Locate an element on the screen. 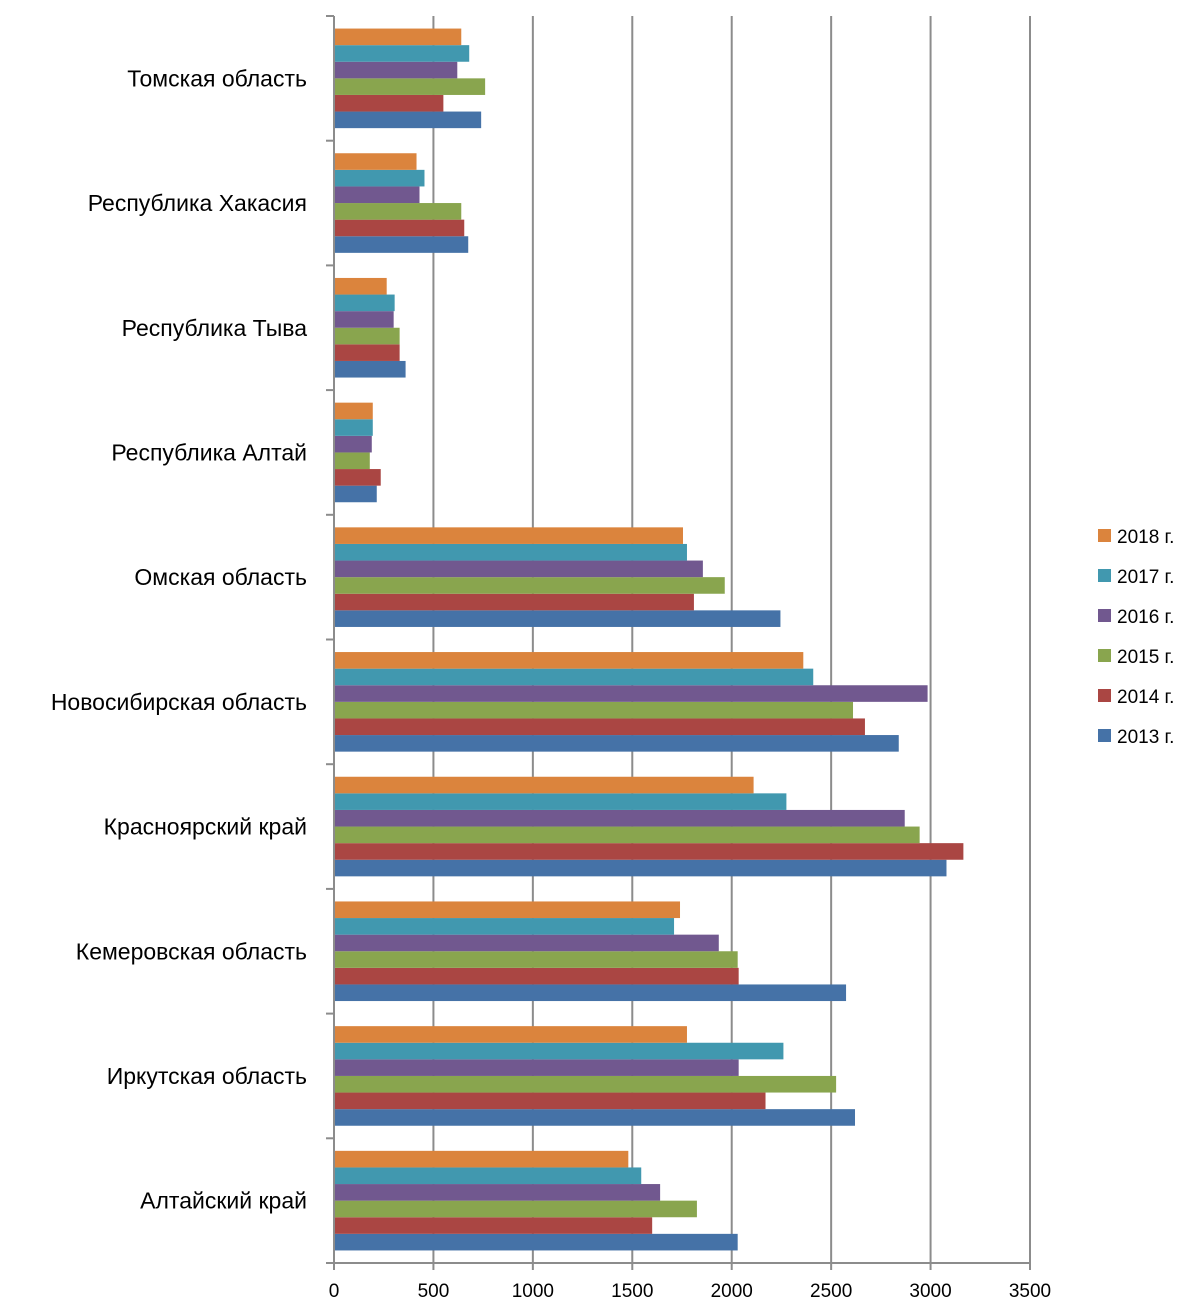  category-label: Томская область is located at coordinates (217, 78).